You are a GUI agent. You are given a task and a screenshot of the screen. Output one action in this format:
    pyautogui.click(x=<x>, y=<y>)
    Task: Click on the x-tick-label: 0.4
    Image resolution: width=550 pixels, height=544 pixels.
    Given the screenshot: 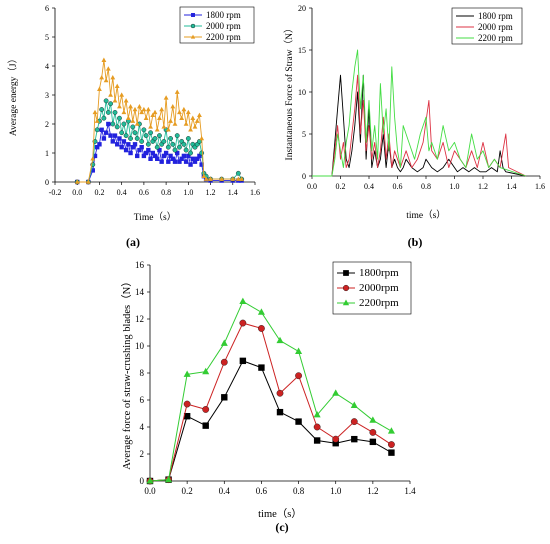 What is the action you would take?
    pyautogui.click(x=225, y=491)
    